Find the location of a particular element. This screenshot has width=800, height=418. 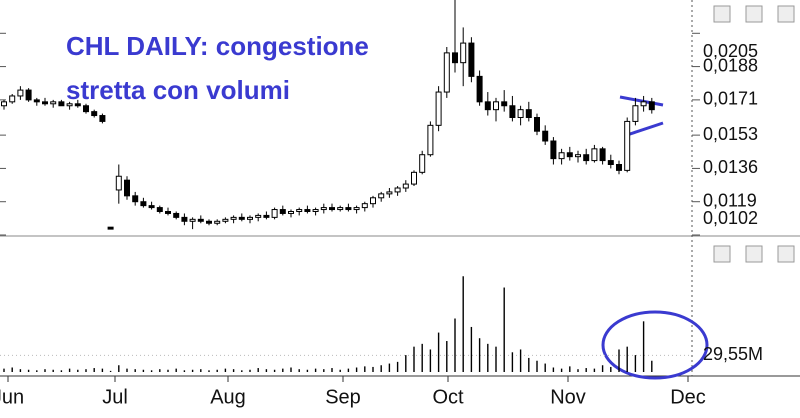

y-tick-label: 0,0205 is located at coordinates (730, 51).